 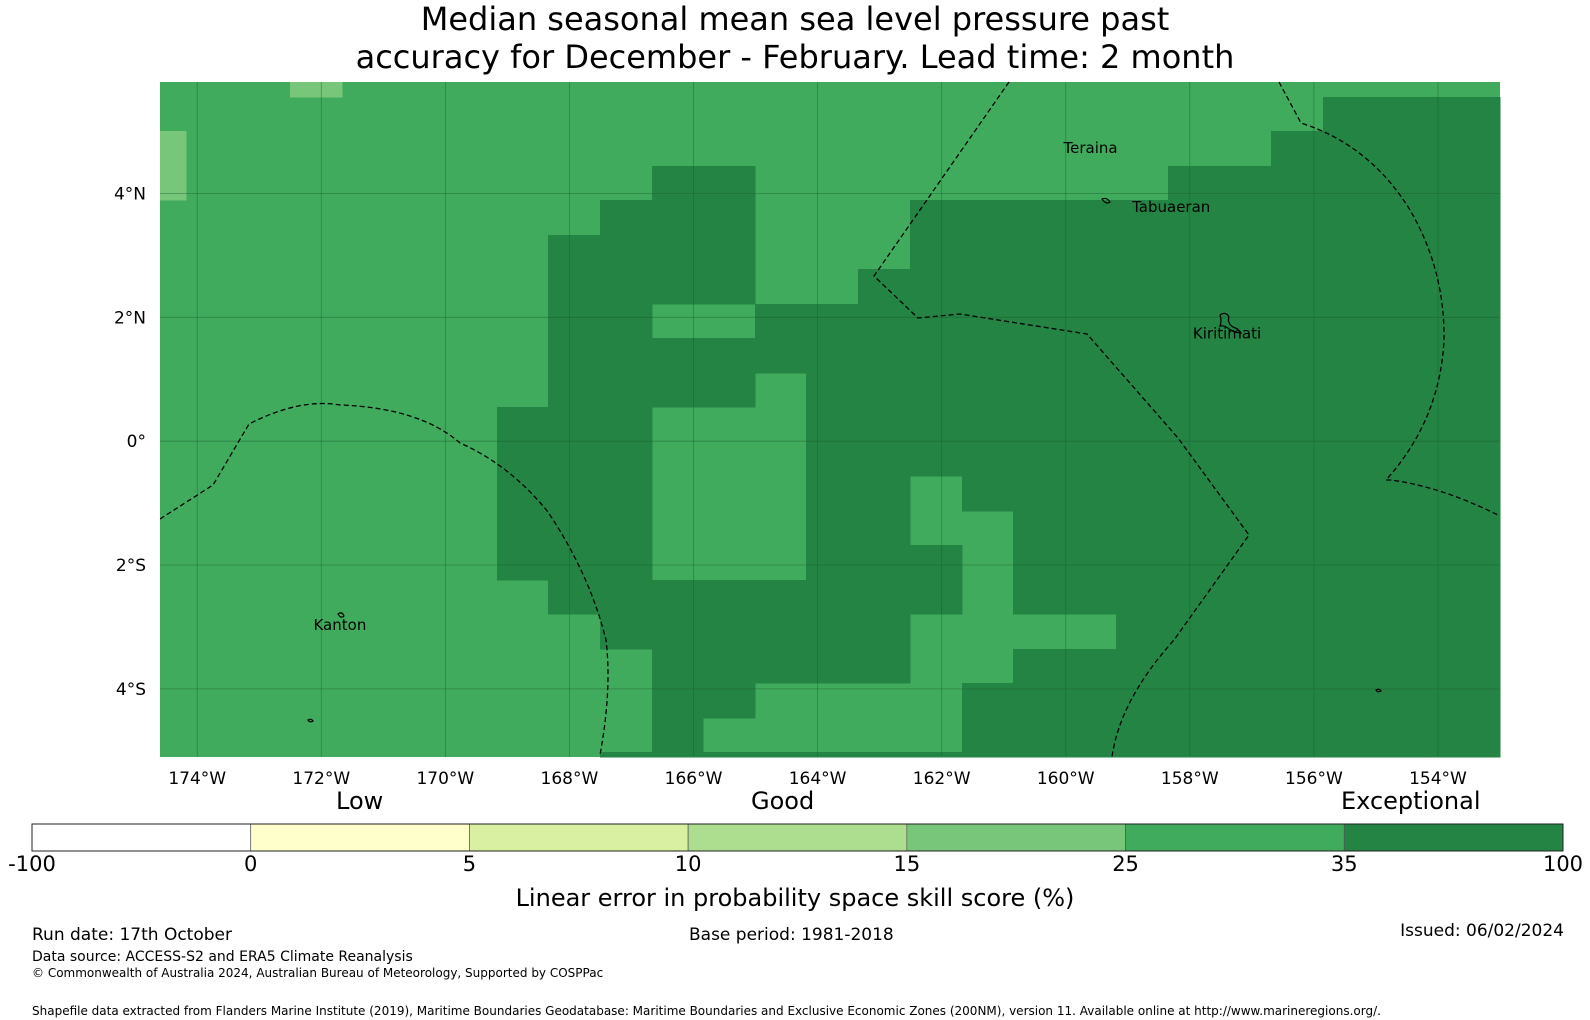 What do you see at coordinates (1125, 864) in the screenshot?
I see `colorbar-tick-label: 25` at bounding box center [1125, 864].